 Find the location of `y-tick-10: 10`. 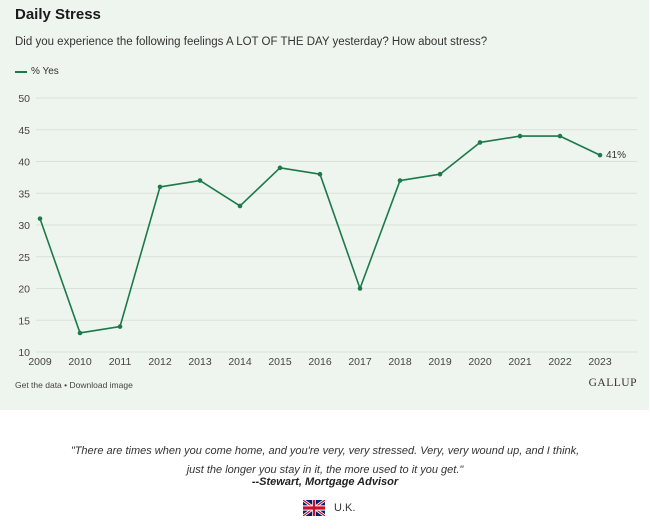

y-tick-10: 10 is located at coordinates (24, 353).